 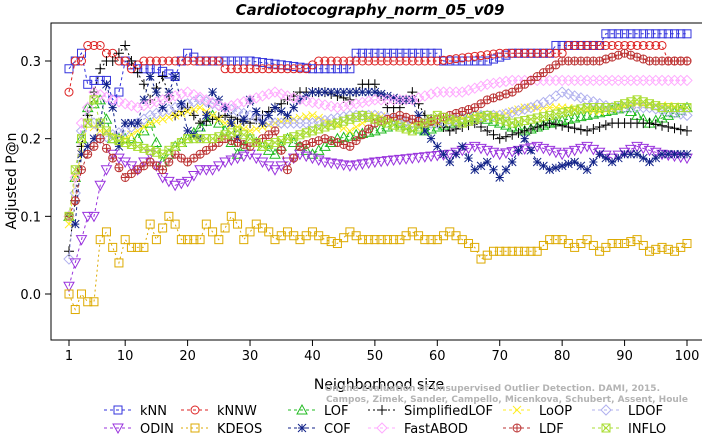 What do you see at coordinates (319, 428) in the screenshot?
I see `legend-item-cof: COF` at bounding box center [319, 428].